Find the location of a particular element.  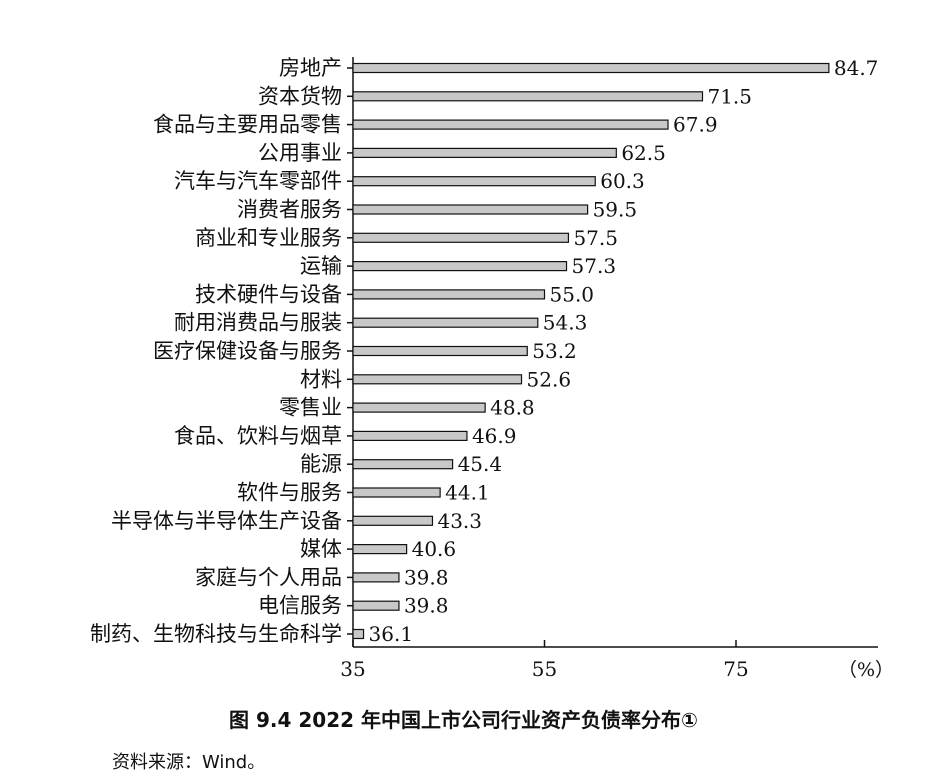

value-label: 84.7 is located at coordinates (856, 68).